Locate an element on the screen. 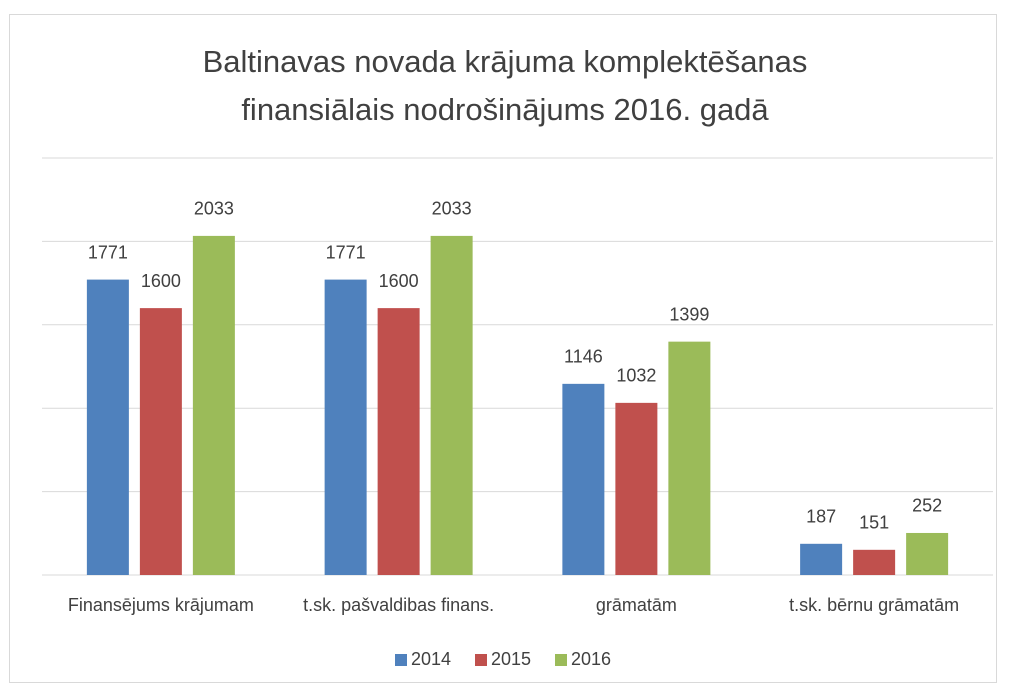  x-tick-label: Finansējums krājumam is located at coordinates (161, 605).